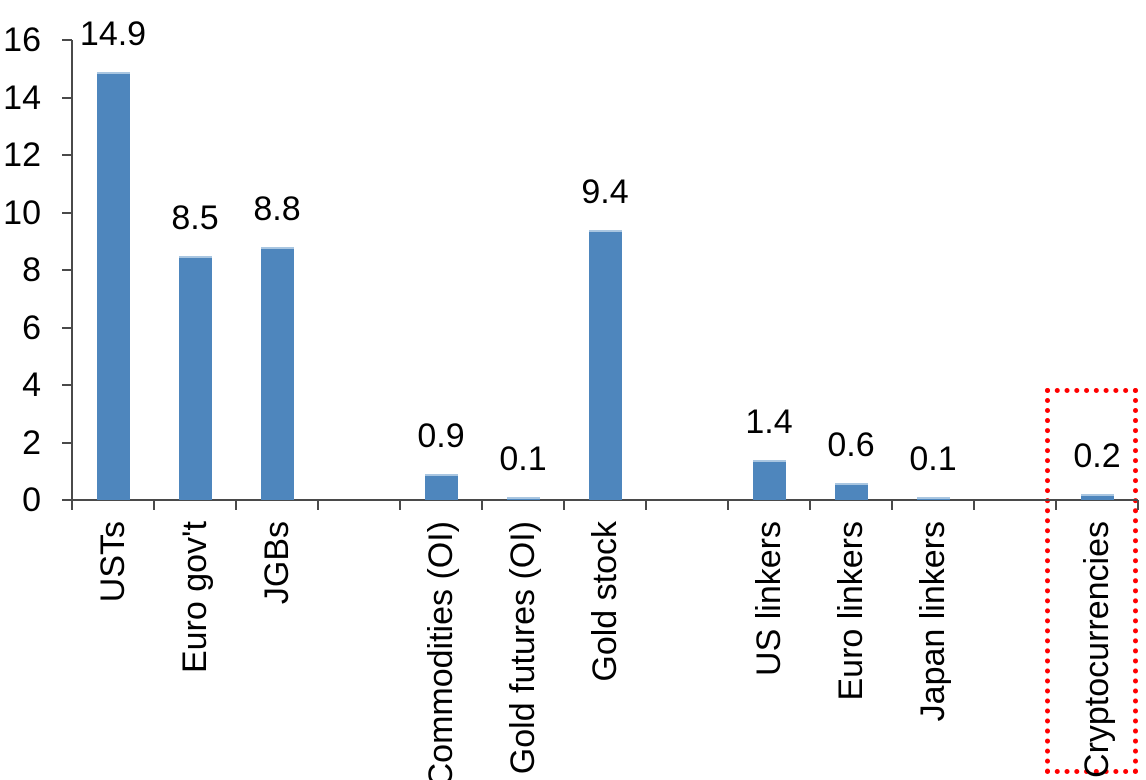 This screenshot has width=1146, height=780. What do you see at coordinates (851, 611) in the screenshot?
I see `category-label-euro-linkers: Euro linkers` at bounding box center [851, 611].